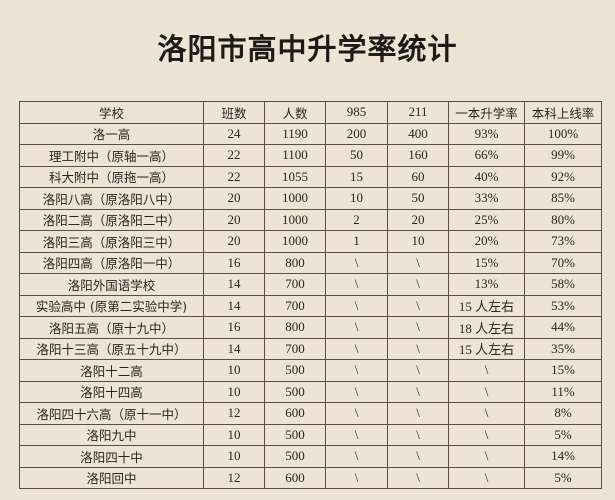  I want to click on cell-tier1-rate: 15 人左右, so click(486, 348).